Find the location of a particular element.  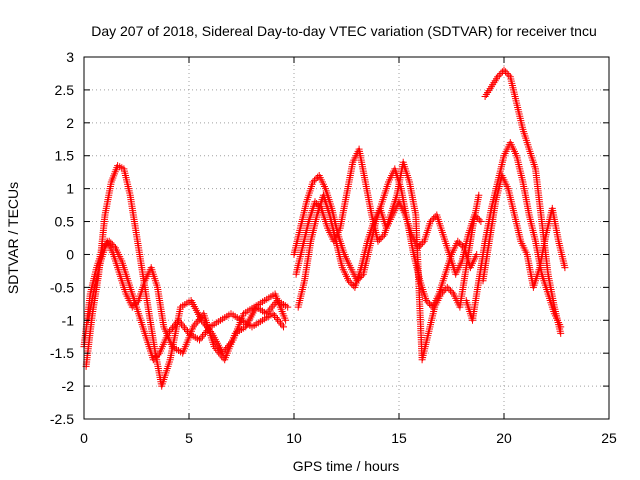

y-tick-label: -2.5 is located at coordinates (62, 419).